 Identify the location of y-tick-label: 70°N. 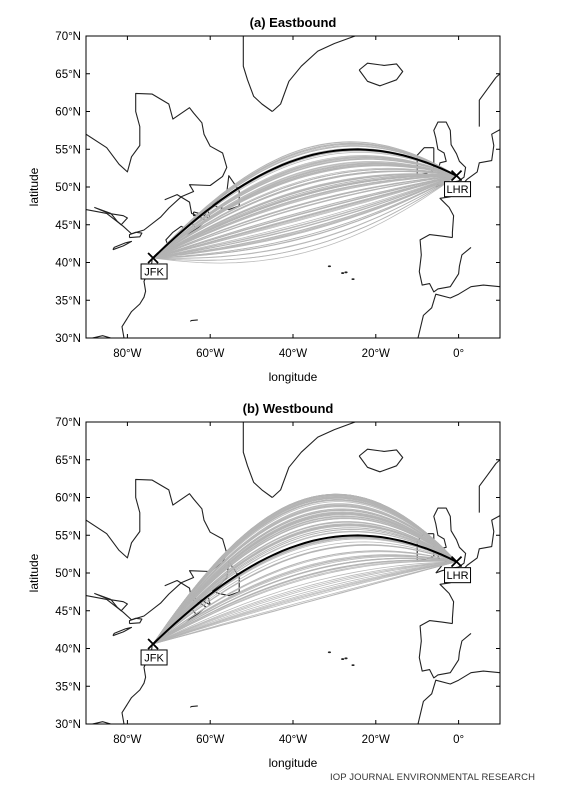
(68, 423).